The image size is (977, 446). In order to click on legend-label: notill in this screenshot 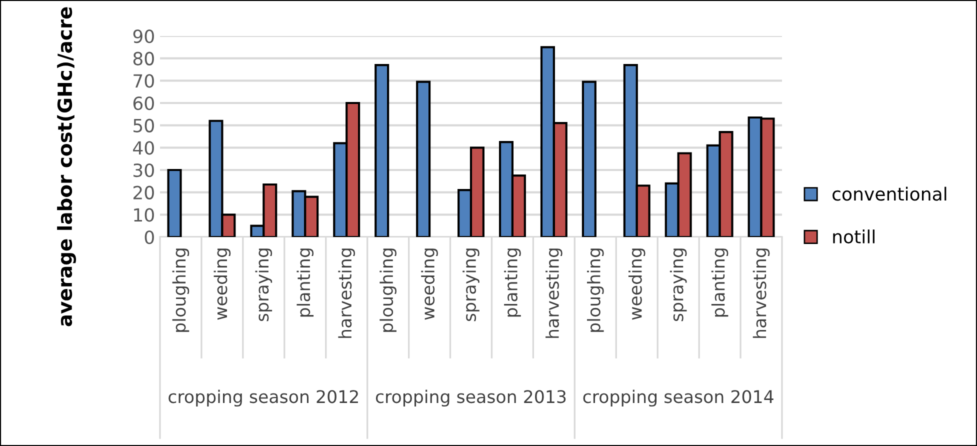, I will do `click(853, 237)`.